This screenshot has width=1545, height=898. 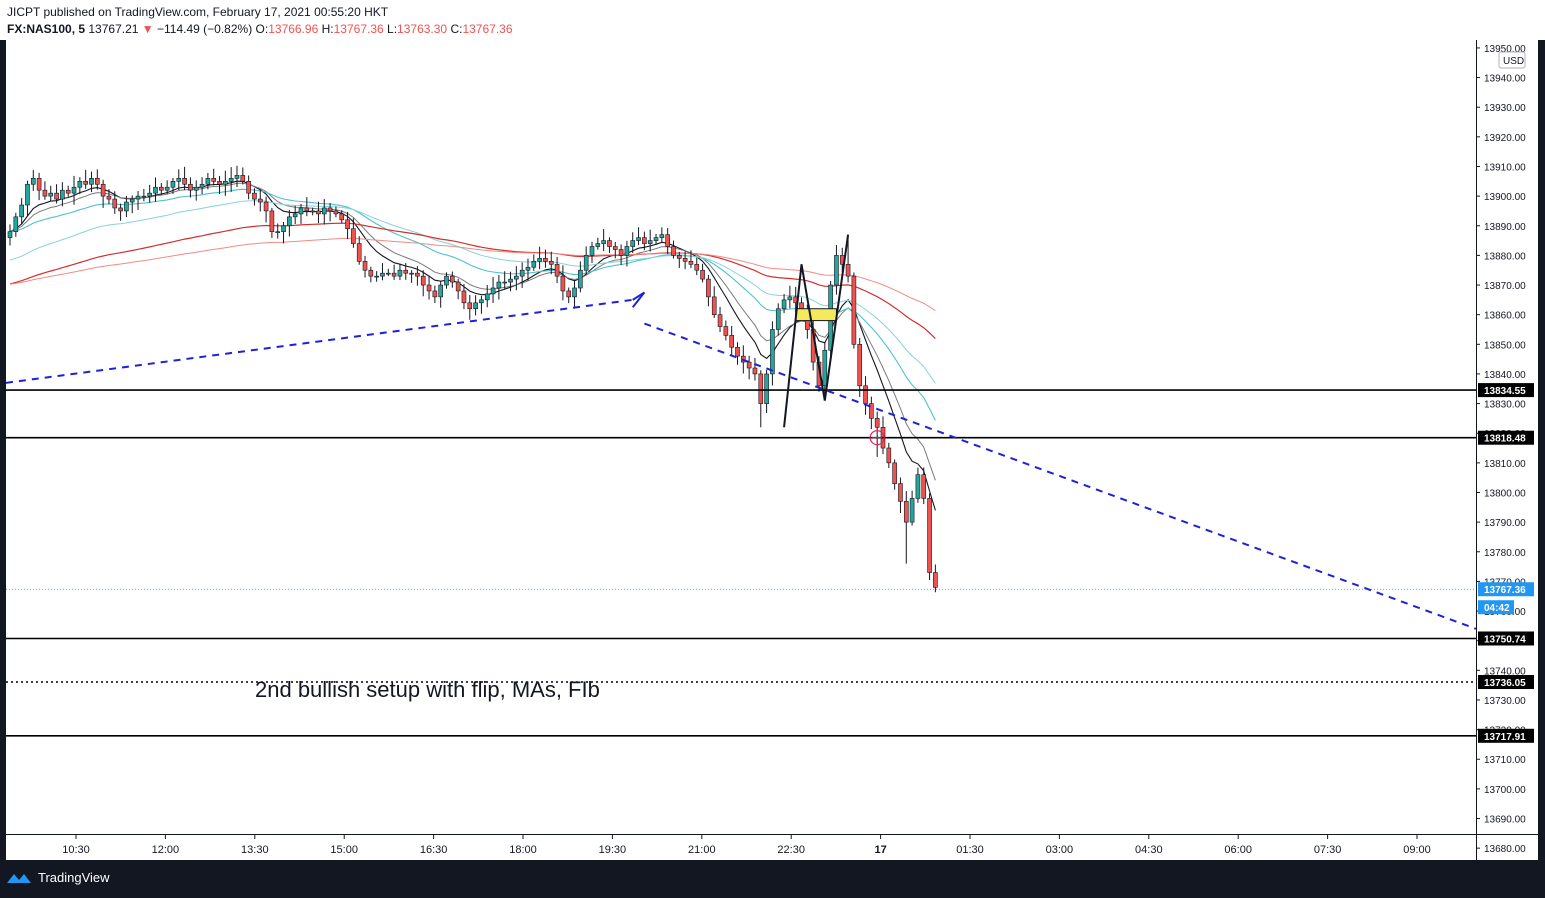 What do you see at coordinates (816, 315) in the screenshot?
I see `highlight-box` at bounding box center [816, 315].